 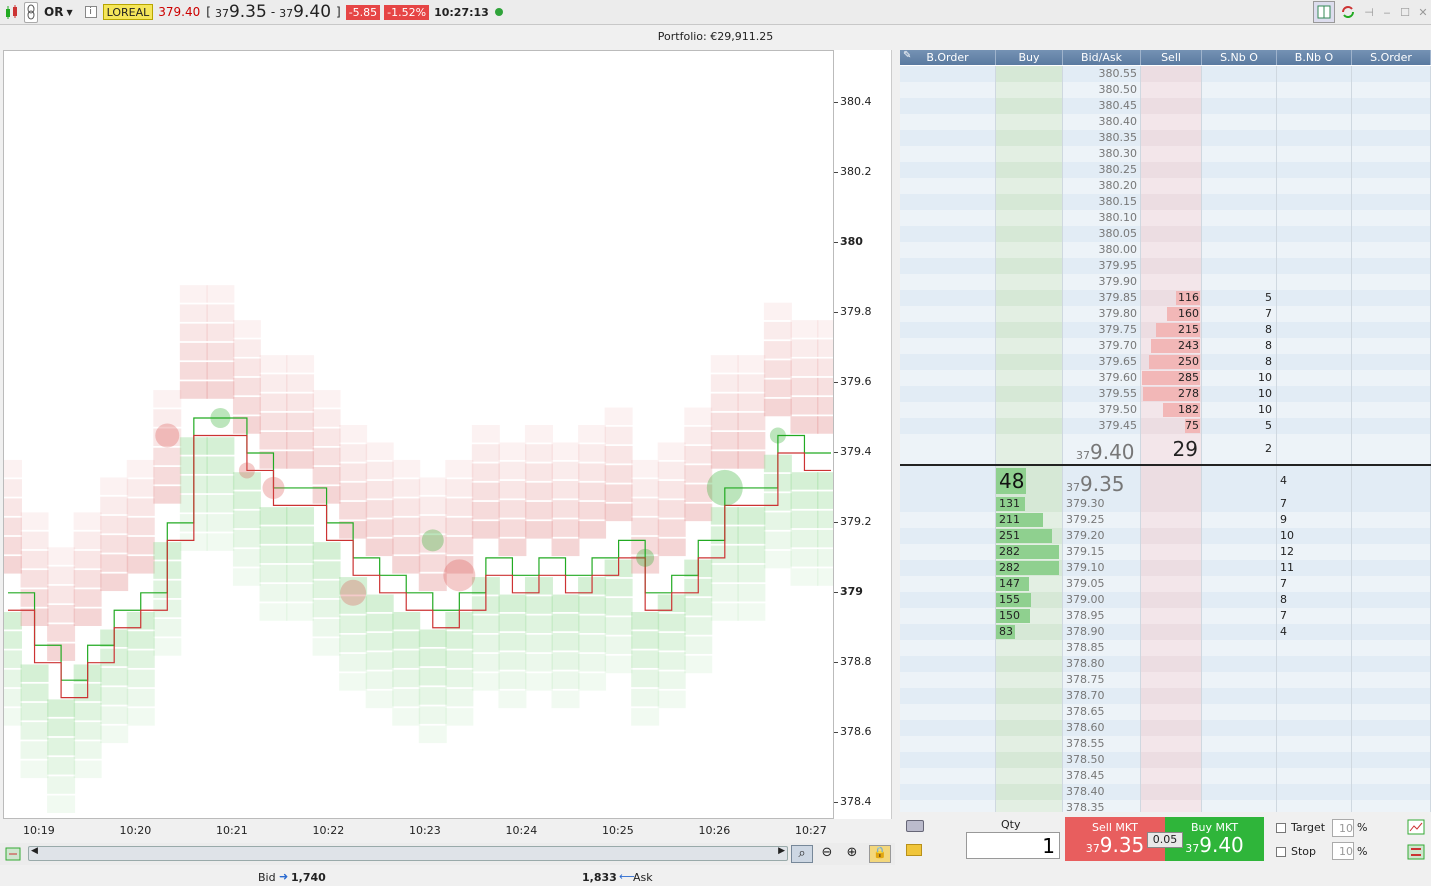 What do you see at coordinates (58, 12) in the screenshot?
I see `symbol-dropdown: OR ▼` at bounding box center [58, 12].